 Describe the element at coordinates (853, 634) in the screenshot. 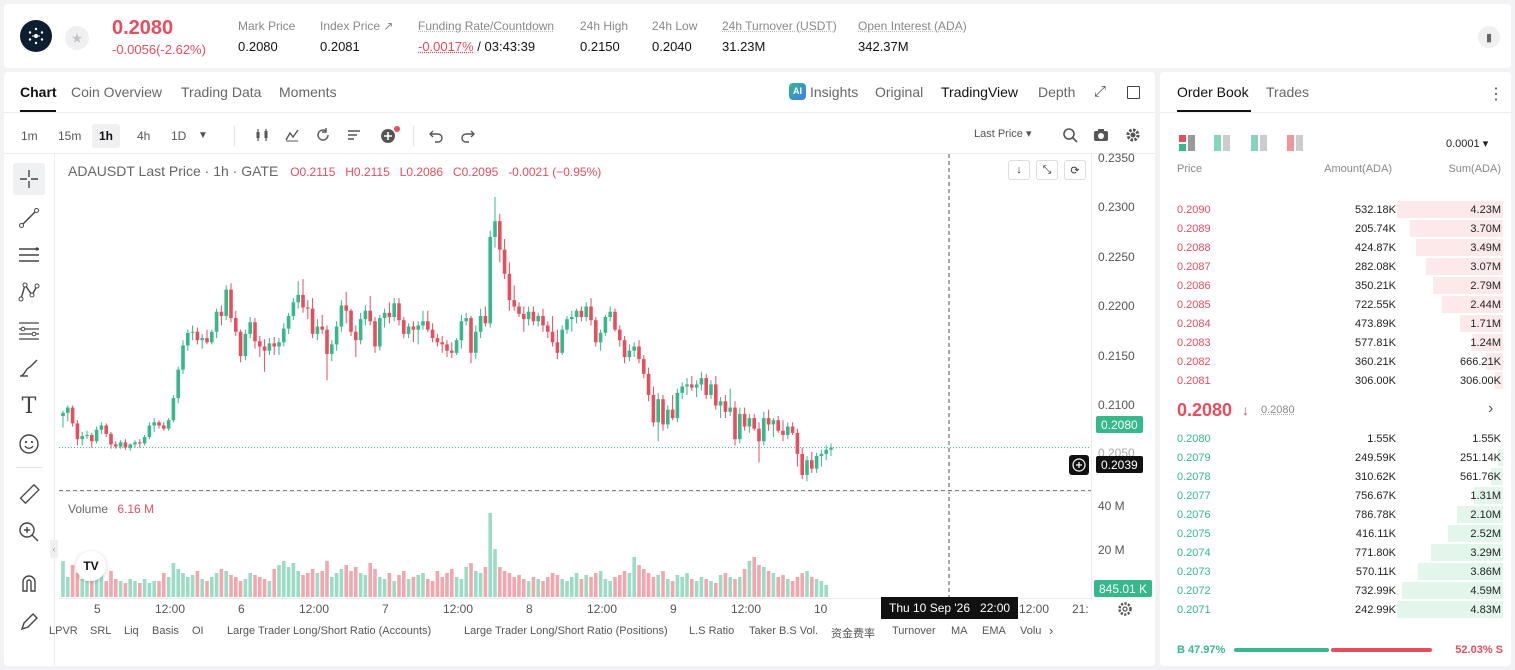

I see `indicator-funding-rate: 资金费率` at that location.